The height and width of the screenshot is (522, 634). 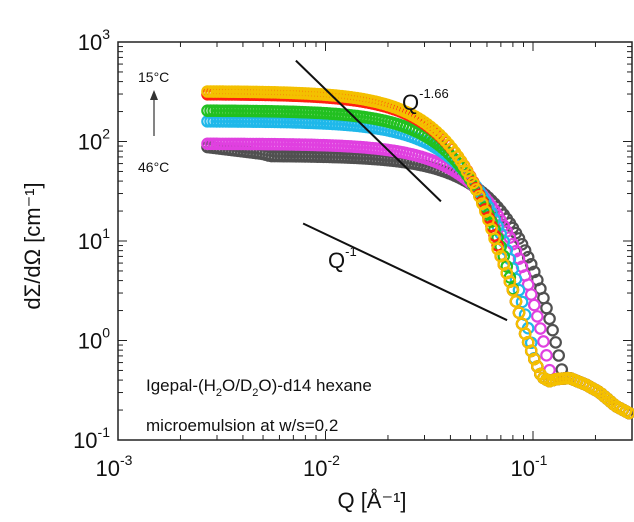 I want to click on y-tick-label: 10³, so click(x=94, y=40).